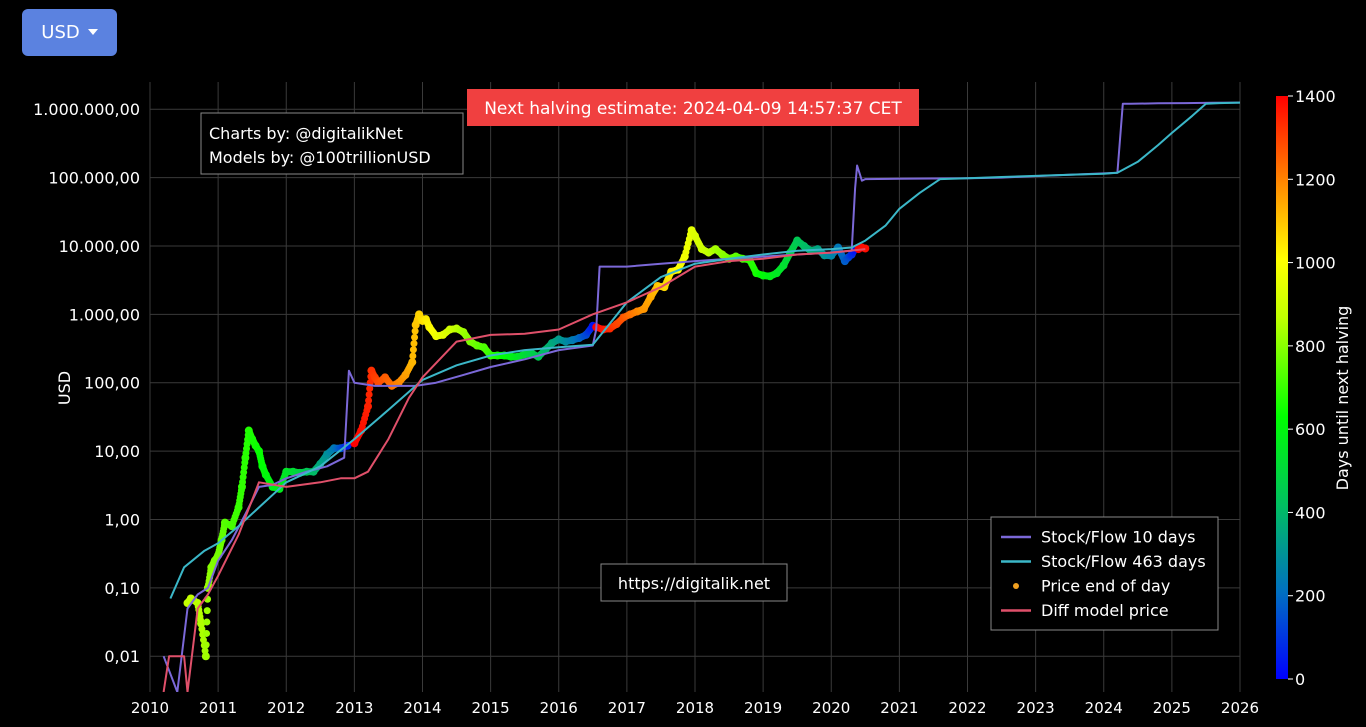  I want to click on legend-price-end-of-day-swatch, so click(1016, 586).